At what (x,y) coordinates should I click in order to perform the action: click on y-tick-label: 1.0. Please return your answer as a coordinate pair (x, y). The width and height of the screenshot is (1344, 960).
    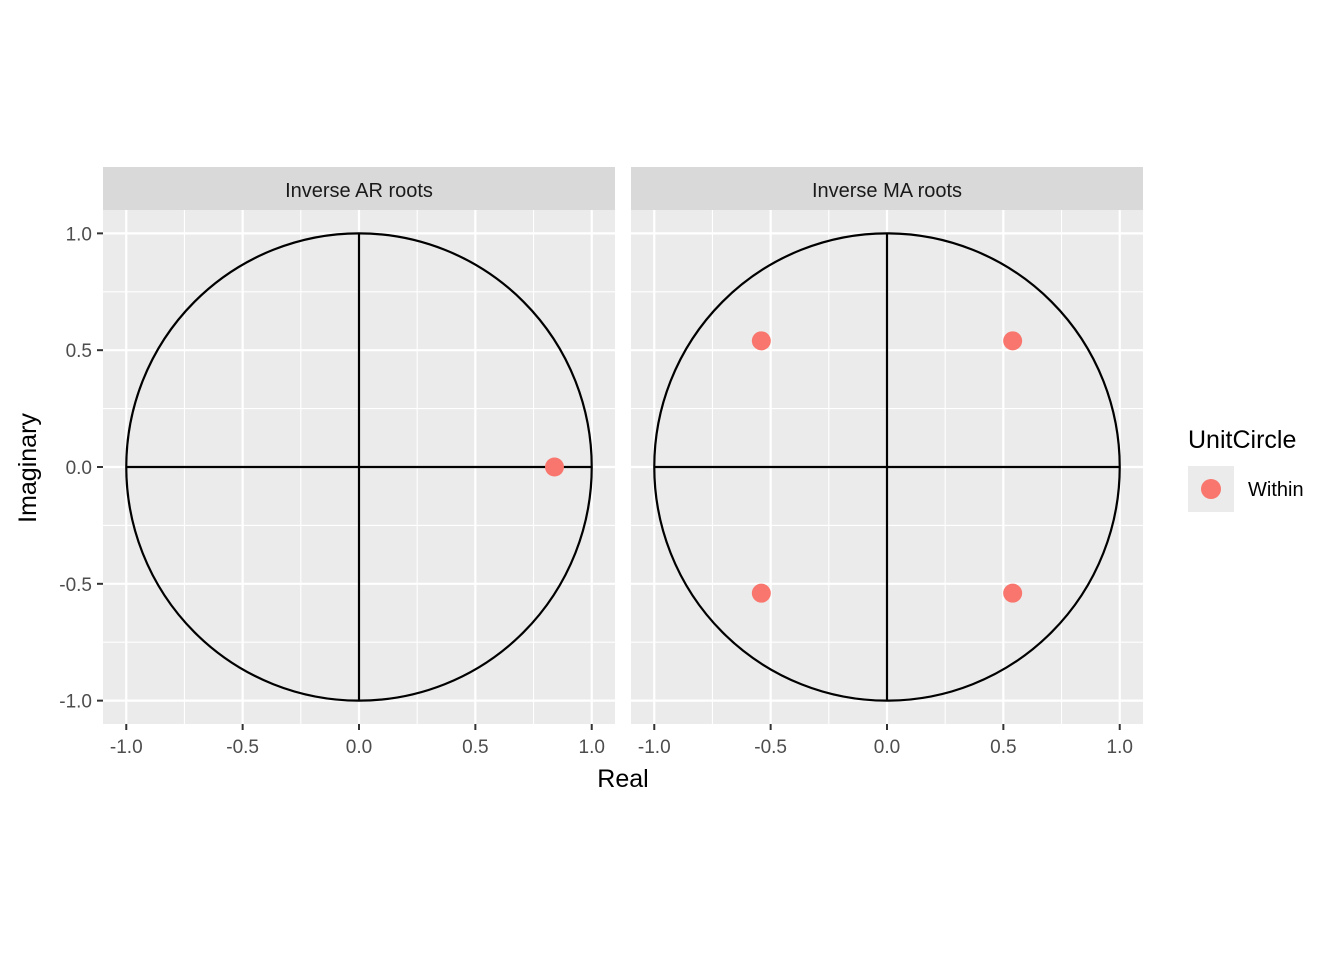
    Looking at the image, I should click on (79, 234).